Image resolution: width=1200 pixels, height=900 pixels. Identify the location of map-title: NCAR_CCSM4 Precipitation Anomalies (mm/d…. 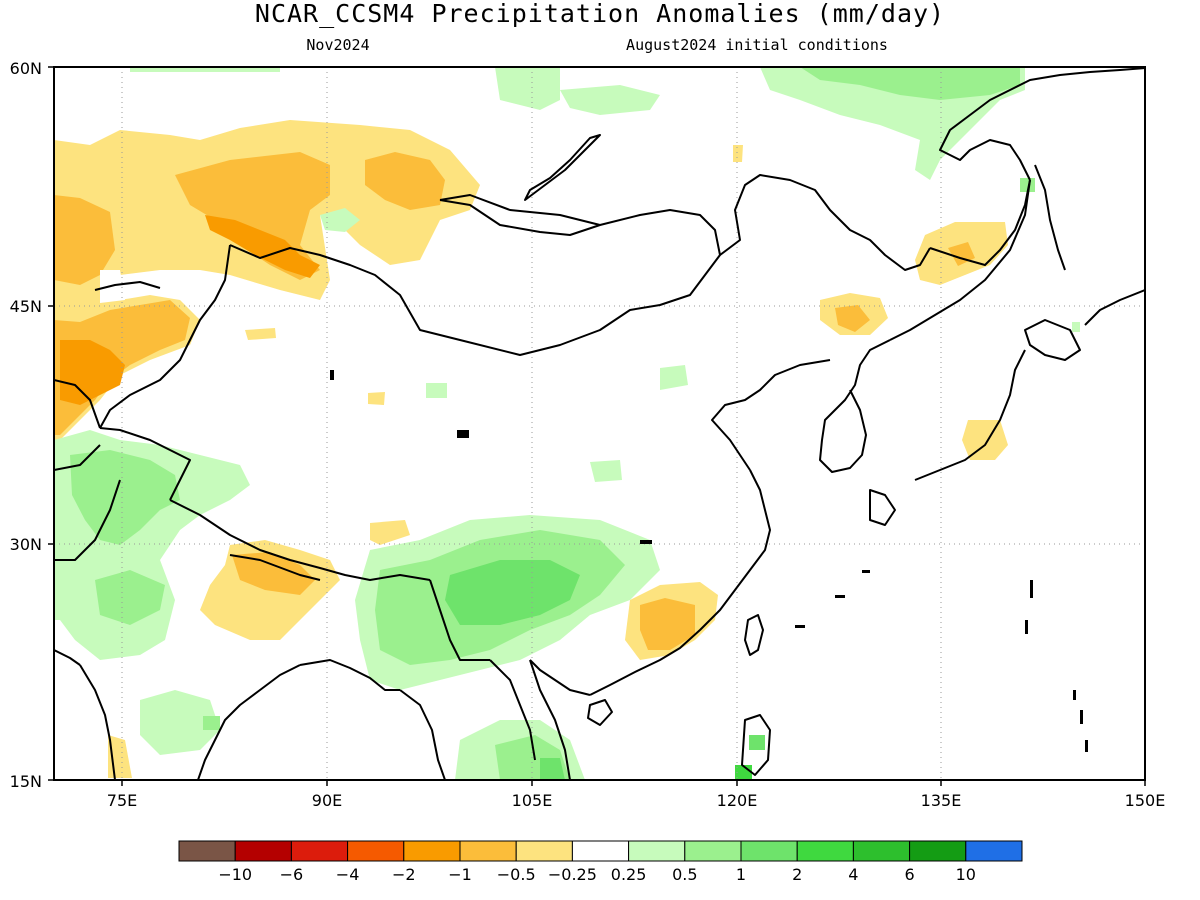
(600, 14).